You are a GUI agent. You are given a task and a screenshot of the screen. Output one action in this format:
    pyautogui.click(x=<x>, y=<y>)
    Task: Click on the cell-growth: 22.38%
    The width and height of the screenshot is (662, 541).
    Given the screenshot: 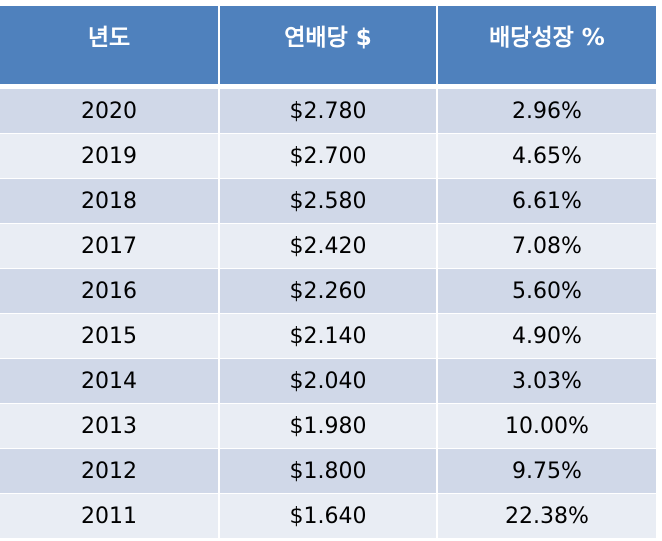 What is the action you would take?
    pyautogui.click(x=546, y=516)
    